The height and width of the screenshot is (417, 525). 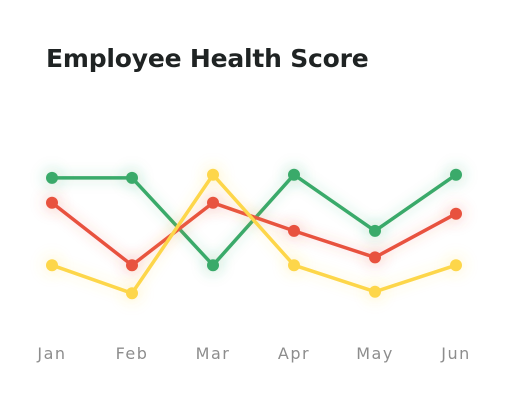 I want to click on chart-title: Employee Health Score, so click(x=207, y=58).